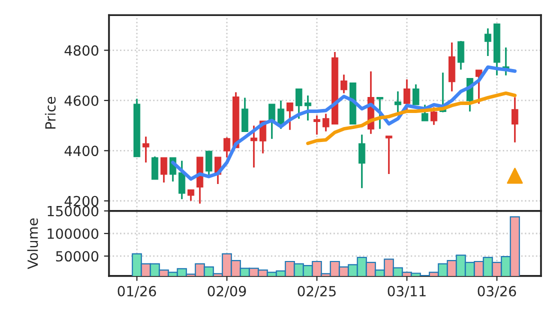 This screenshot has height=322, width=556. What do you see at coordinates (81, 151) in the screenshot?
I see `y-tick-label: 4400` at bounding box center [81, 151].